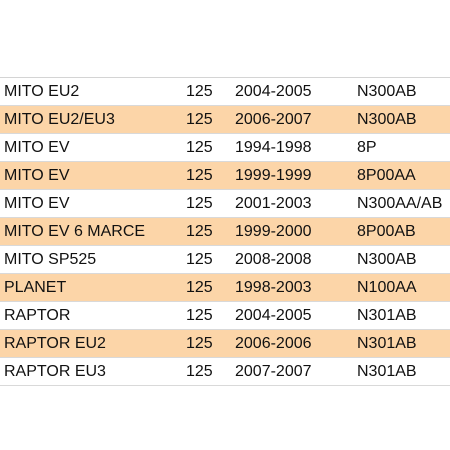  I want to click on part-code-cell: N300AA/AB, so click(400, 203).